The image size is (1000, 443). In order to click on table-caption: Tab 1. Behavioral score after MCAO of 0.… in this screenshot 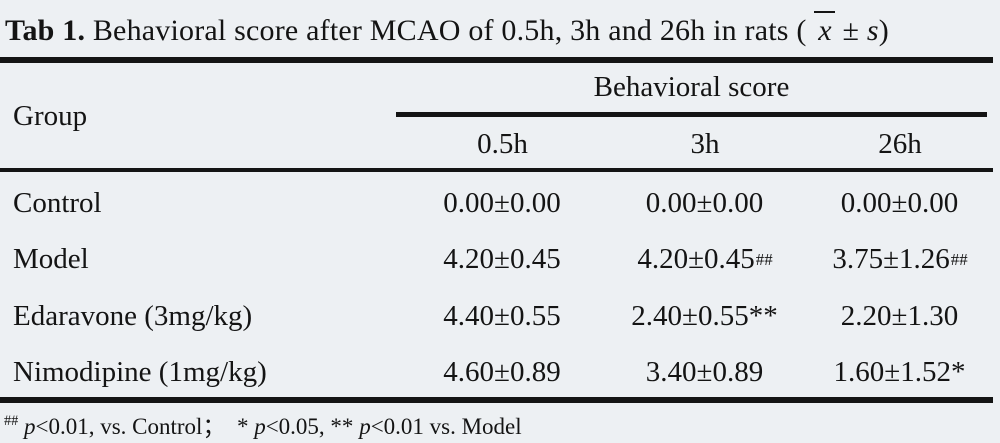, I will do `click(447, 29)`.